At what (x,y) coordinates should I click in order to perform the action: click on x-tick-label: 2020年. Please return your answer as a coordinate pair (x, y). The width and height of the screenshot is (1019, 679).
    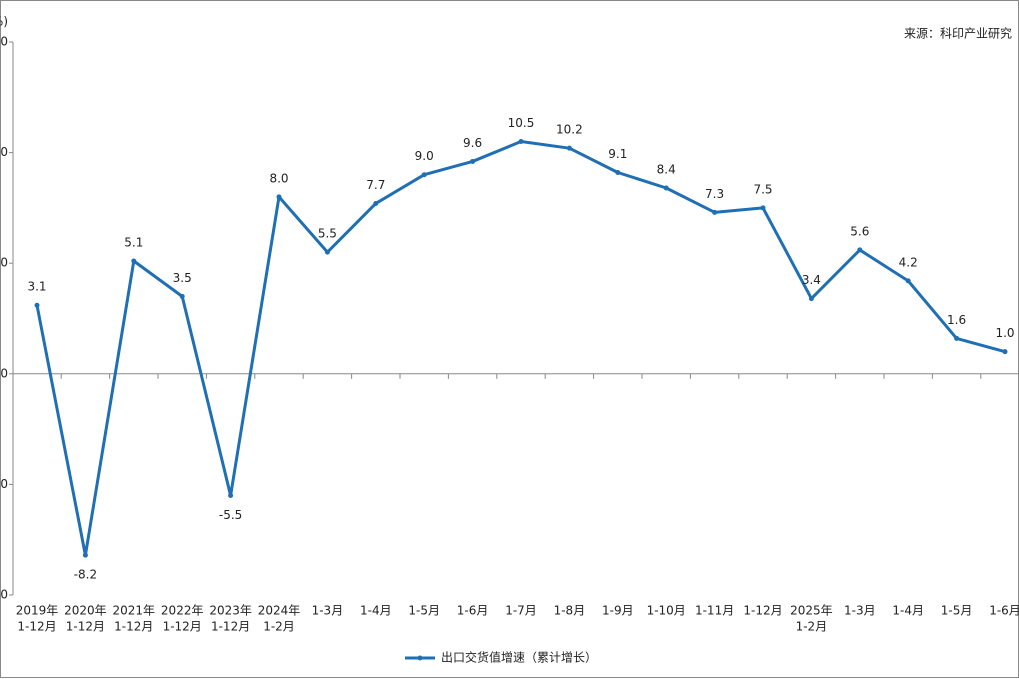
    Looking at the image, I should click on (85, 611).